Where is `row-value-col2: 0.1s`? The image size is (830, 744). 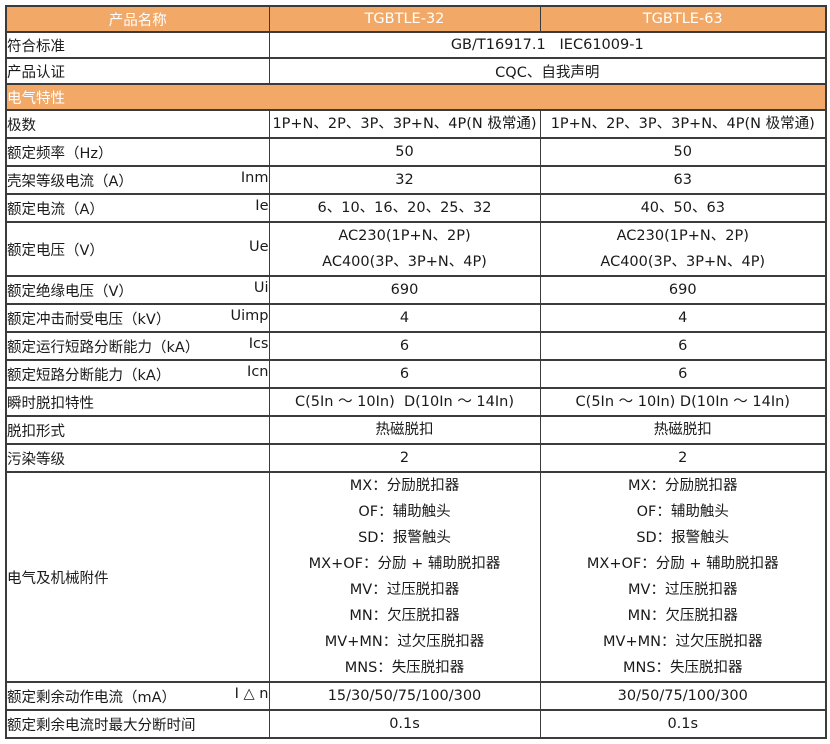 row-value-col2: 0.1s is located at coordinates (683, 724).